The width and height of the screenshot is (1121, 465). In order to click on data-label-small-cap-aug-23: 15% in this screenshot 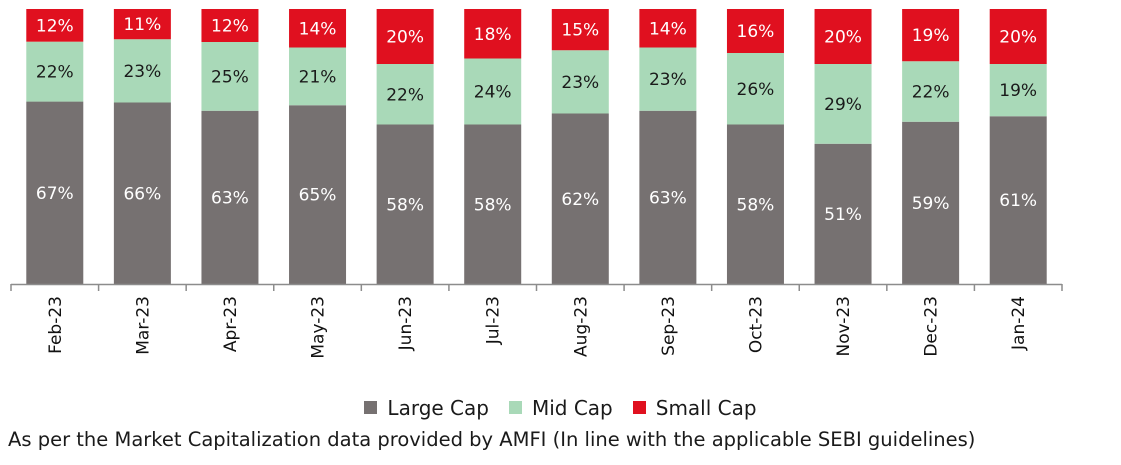, I will do `click(580, 31)`.